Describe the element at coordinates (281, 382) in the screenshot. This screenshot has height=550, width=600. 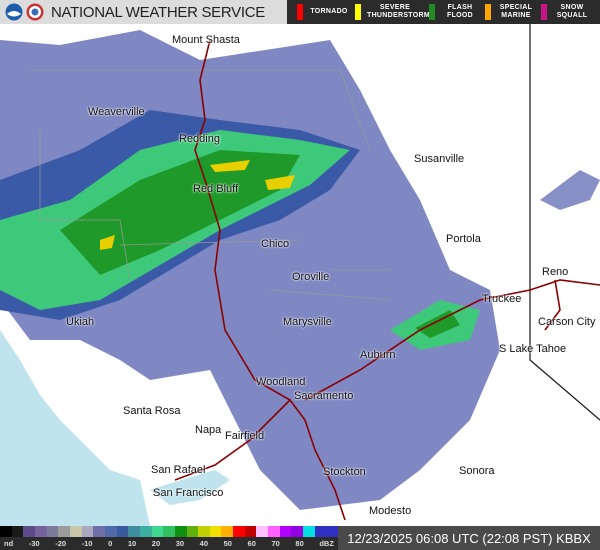
I see `city-label: Woodland` at that location.